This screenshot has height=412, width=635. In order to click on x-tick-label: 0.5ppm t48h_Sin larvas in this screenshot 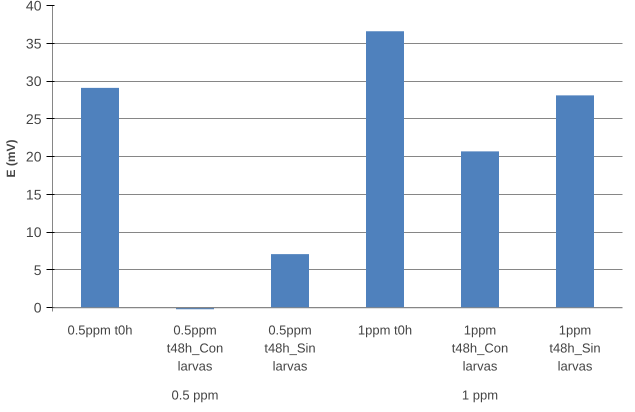, I will do `click(290, 348)`.